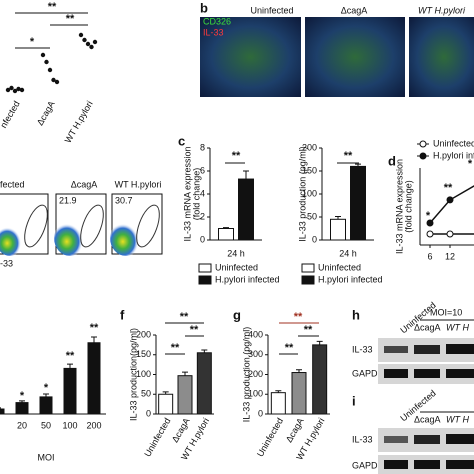 This screenshot has width=474, height=474. Describe the element at coordinates (79, 122) in the screenshot. I see `x-tick-label: WT H.pylori` at that location.